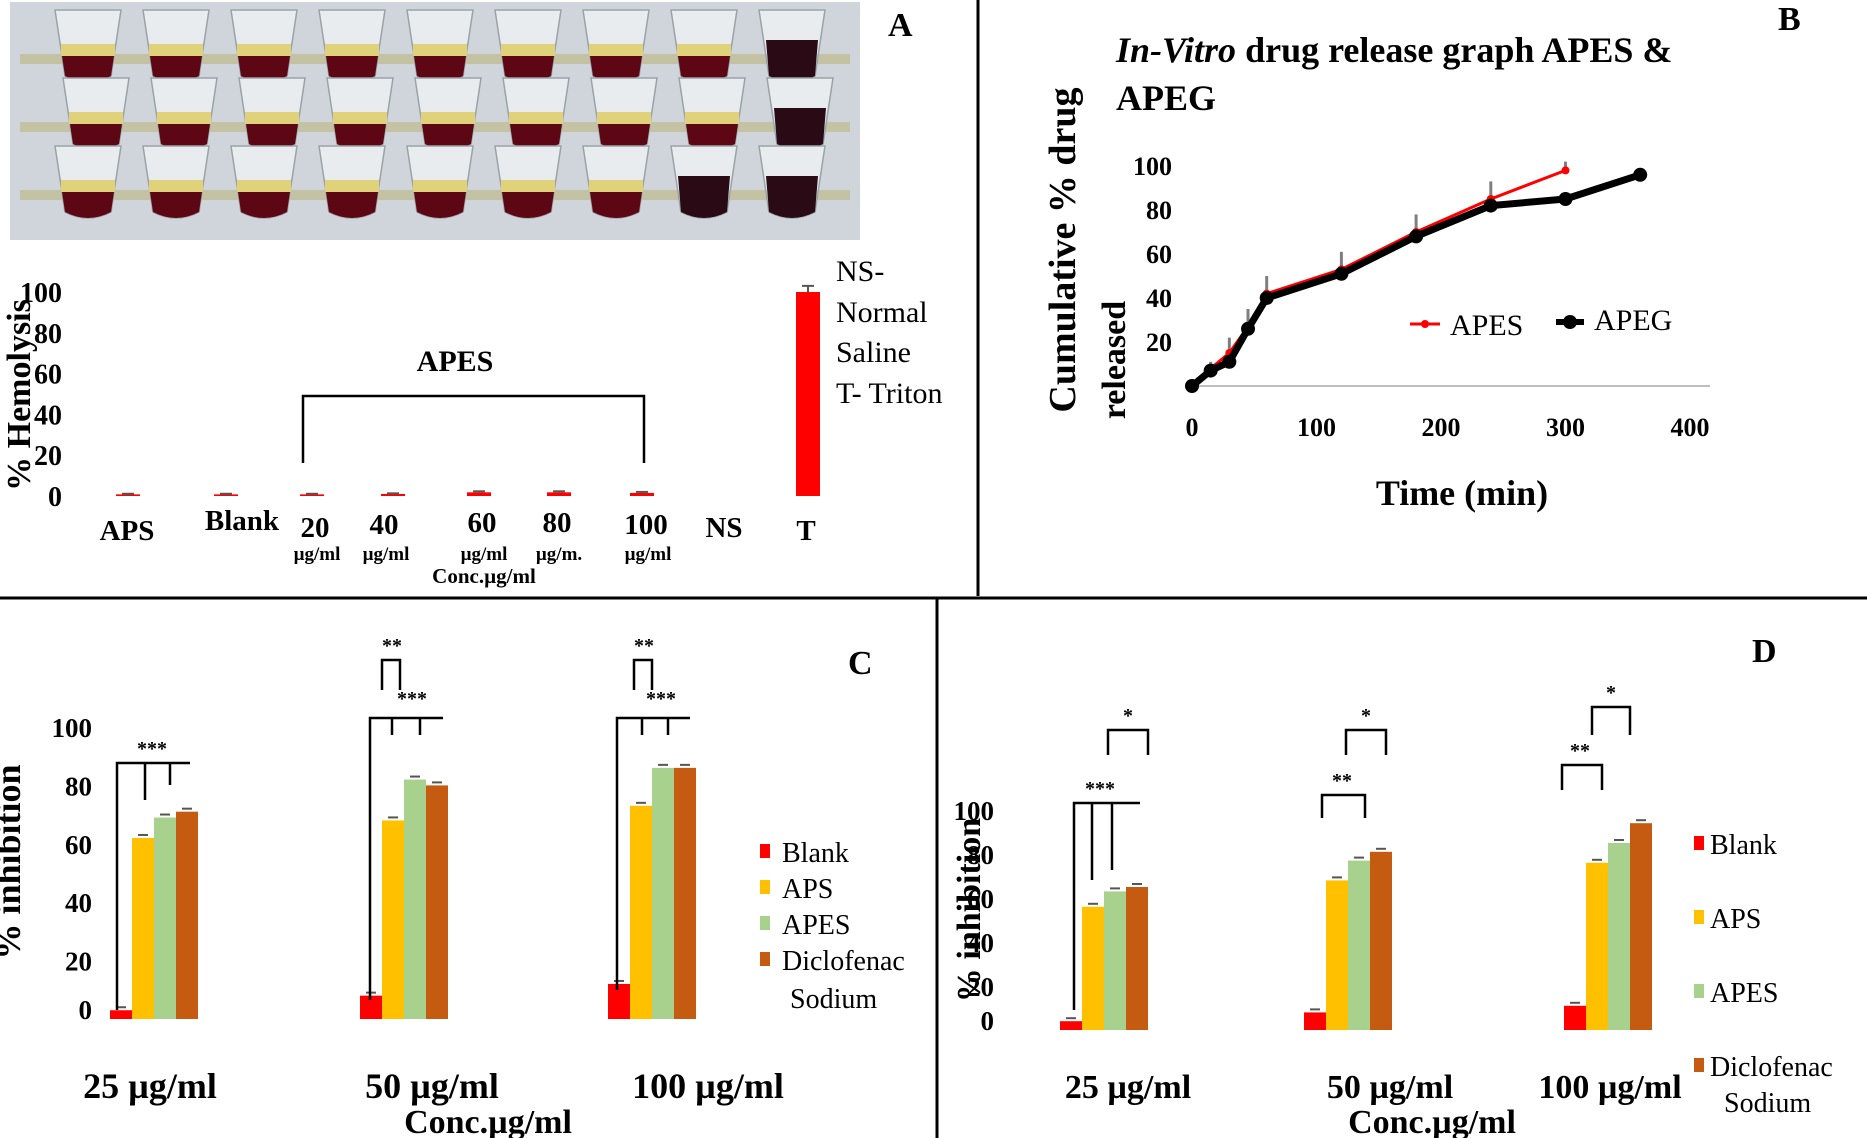 The image size is (1867, 1138). Describe the element at coordinates (1597, 946) in the screenshot. I see `d-bar-aps` at that location.